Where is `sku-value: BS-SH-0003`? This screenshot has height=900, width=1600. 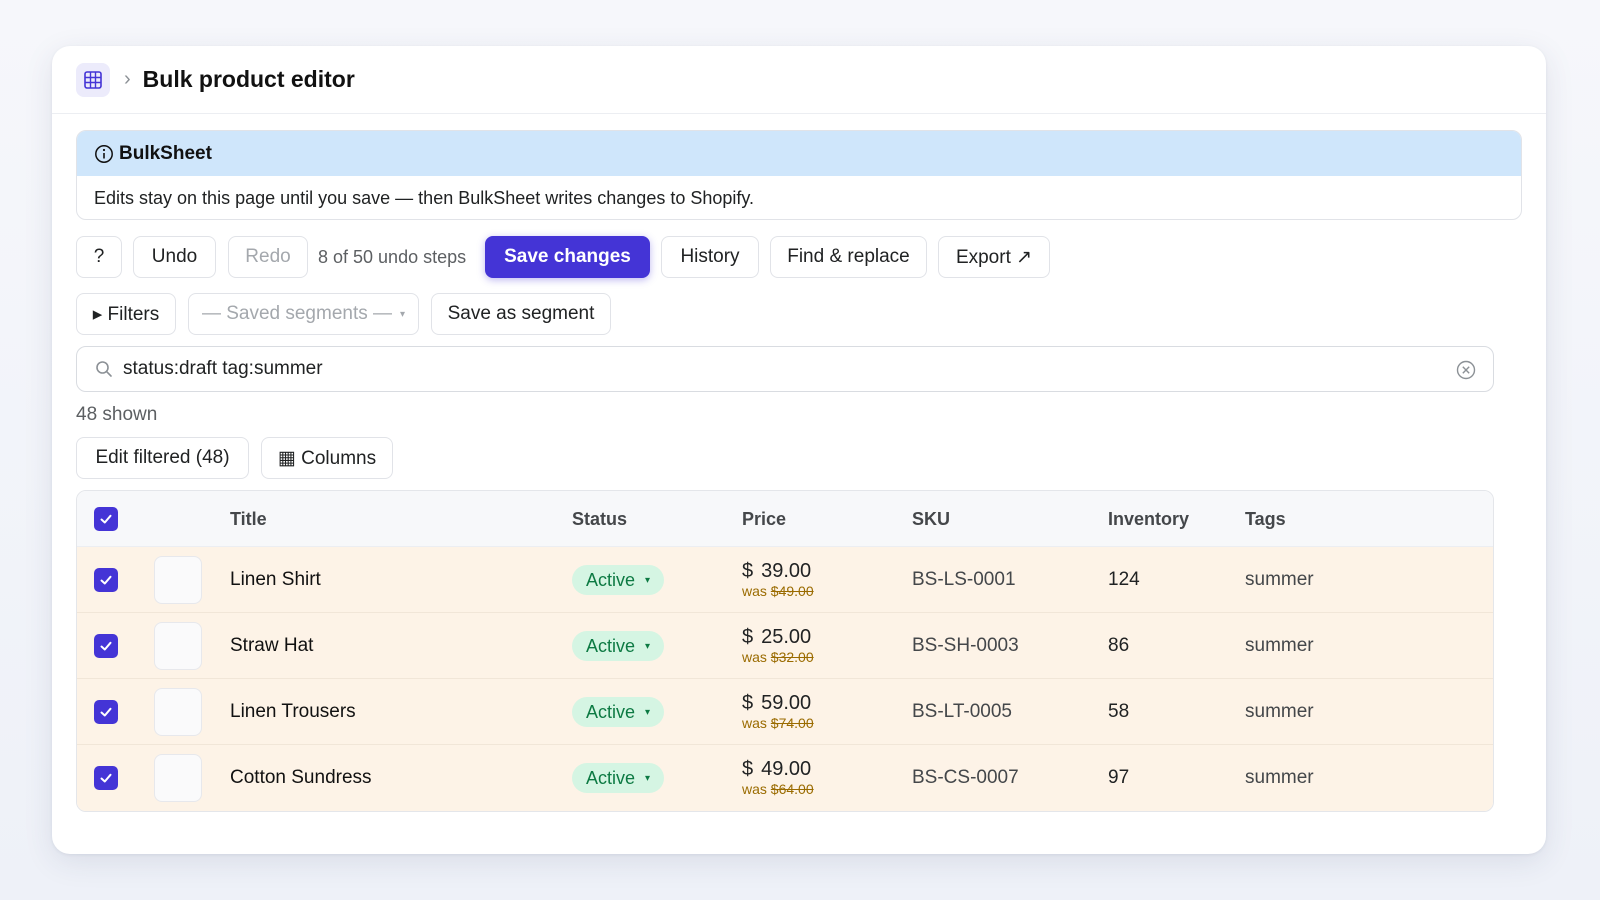 sku-value: BS-SH-0003 is located at coordinates (965, 645).